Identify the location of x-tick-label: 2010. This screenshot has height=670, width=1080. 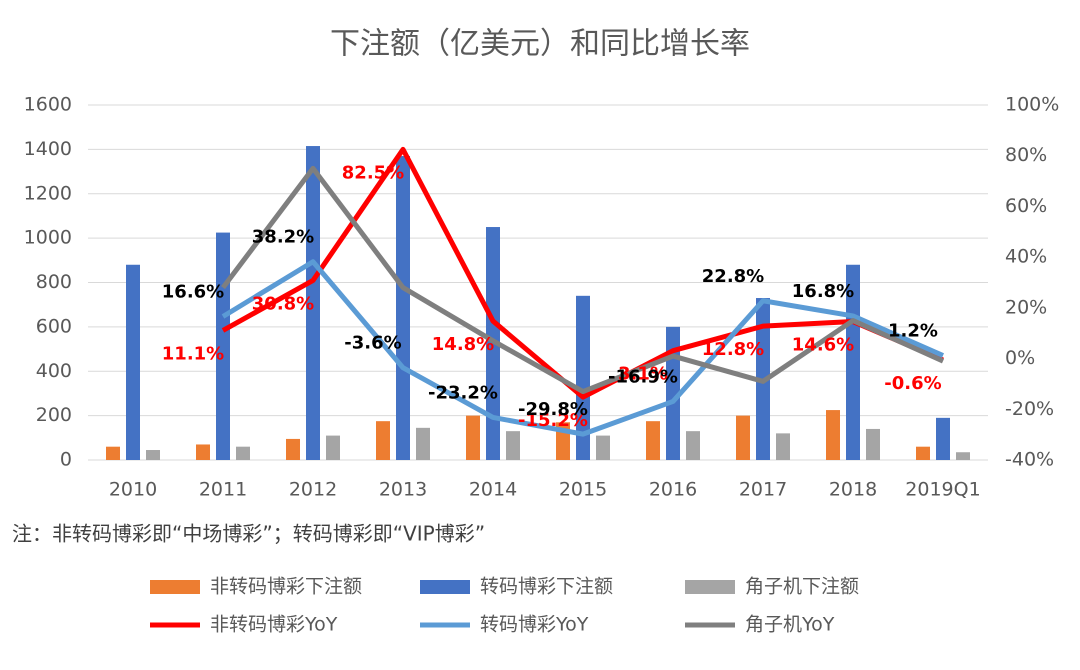
(133, 490).